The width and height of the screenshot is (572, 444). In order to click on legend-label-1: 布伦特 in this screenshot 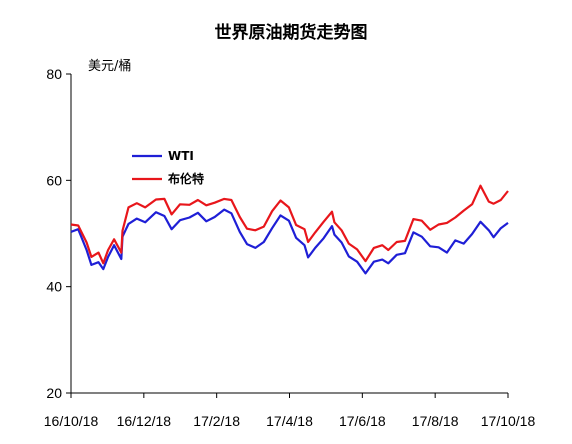, I will do `click(186, 178)`.